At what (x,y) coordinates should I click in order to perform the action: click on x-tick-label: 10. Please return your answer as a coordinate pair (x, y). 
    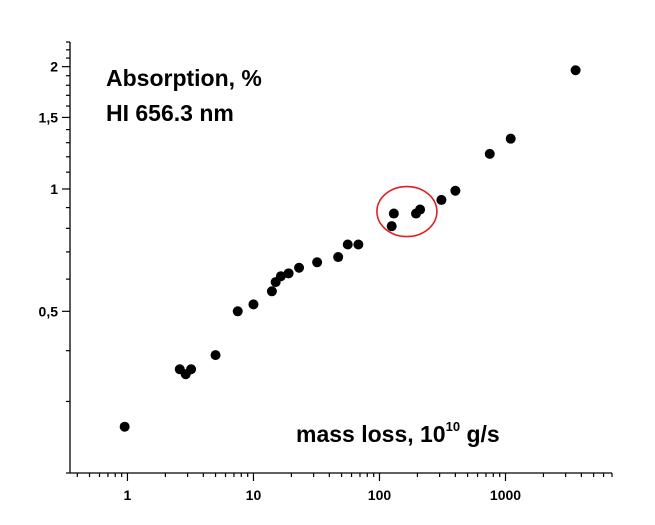
    Looking at the image, I should click on (254, 495).